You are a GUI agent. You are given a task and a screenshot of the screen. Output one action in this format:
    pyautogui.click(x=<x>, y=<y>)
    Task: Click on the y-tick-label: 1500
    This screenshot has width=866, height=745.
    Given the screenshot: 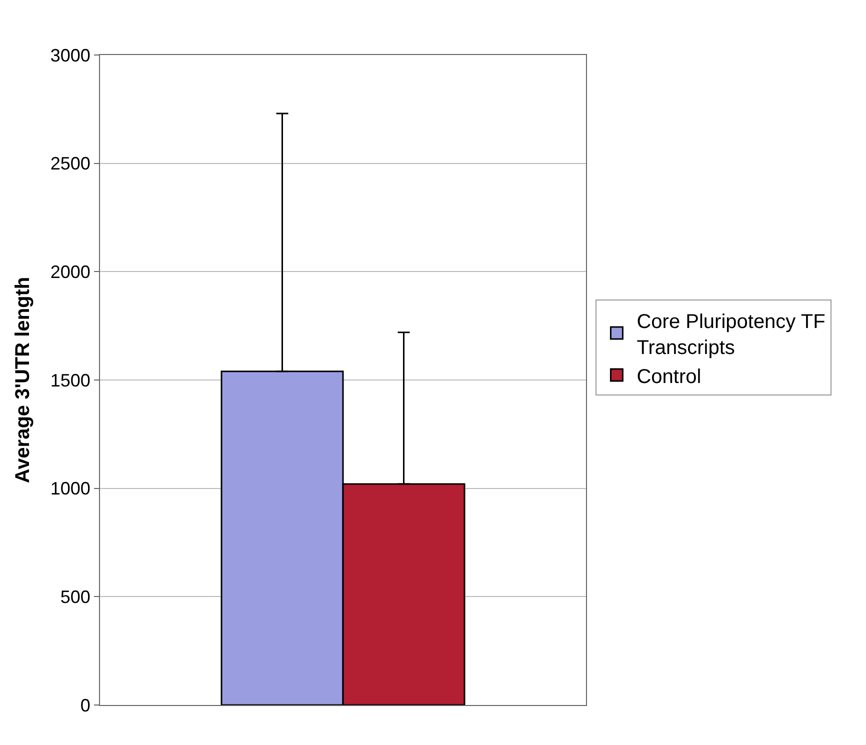 What is the action you would take?
    pyautogui.click(x=70, y=380)
    